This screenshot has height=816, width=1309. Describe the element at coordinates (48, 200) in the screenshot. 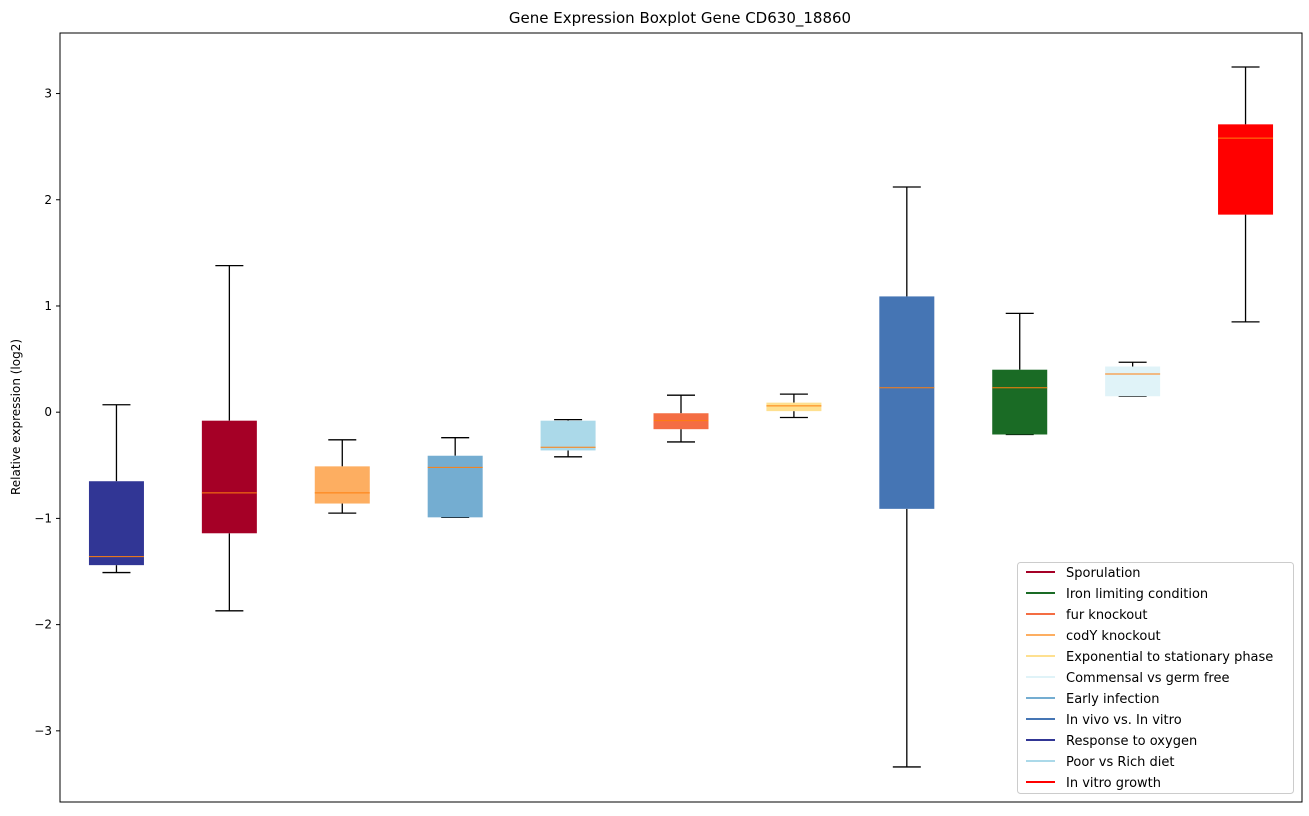

I see `y-tick-label: 2` at that location.